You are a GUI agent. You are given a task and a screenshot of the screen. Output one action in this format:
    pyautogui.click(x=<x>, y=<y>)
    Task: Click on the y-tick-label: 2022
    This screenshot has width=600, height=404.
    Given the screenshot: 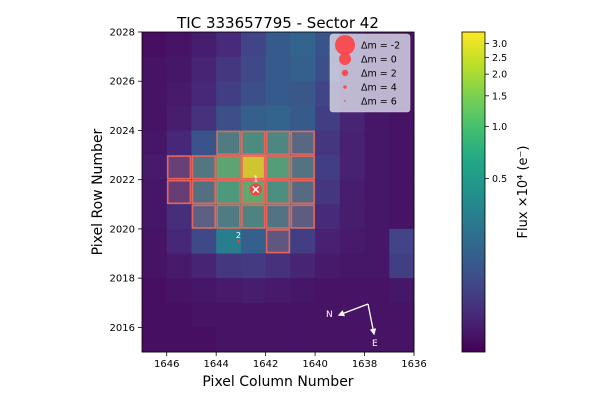 What is the action you would take?
    pyautogui.click(x=122, y=180)
    